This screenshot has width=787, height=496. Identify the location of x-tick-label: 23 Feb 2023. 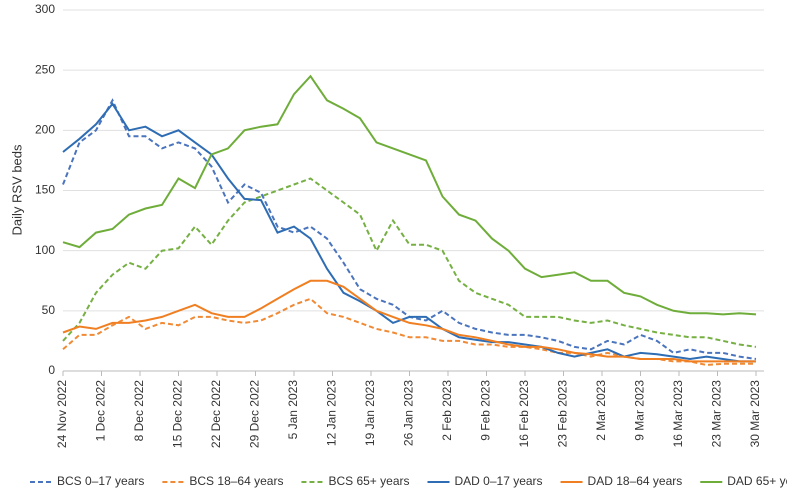
(563, 414).